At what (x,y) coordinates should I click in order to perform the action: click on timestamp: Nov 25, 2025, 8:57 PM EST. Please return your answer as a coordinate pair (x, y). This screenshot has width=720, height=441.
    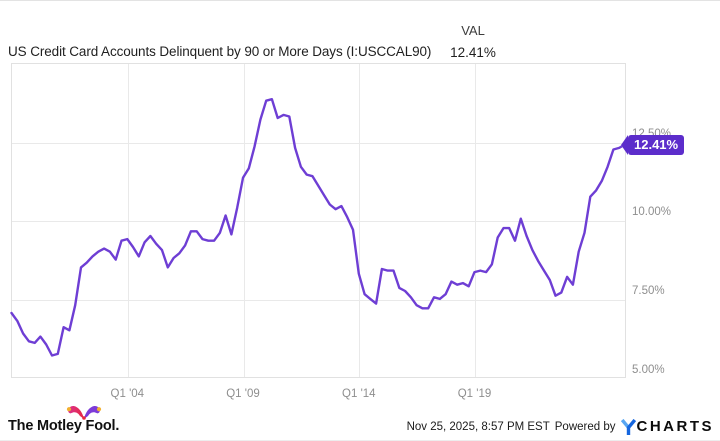
    Looking at the image, I should click on (478, 426).